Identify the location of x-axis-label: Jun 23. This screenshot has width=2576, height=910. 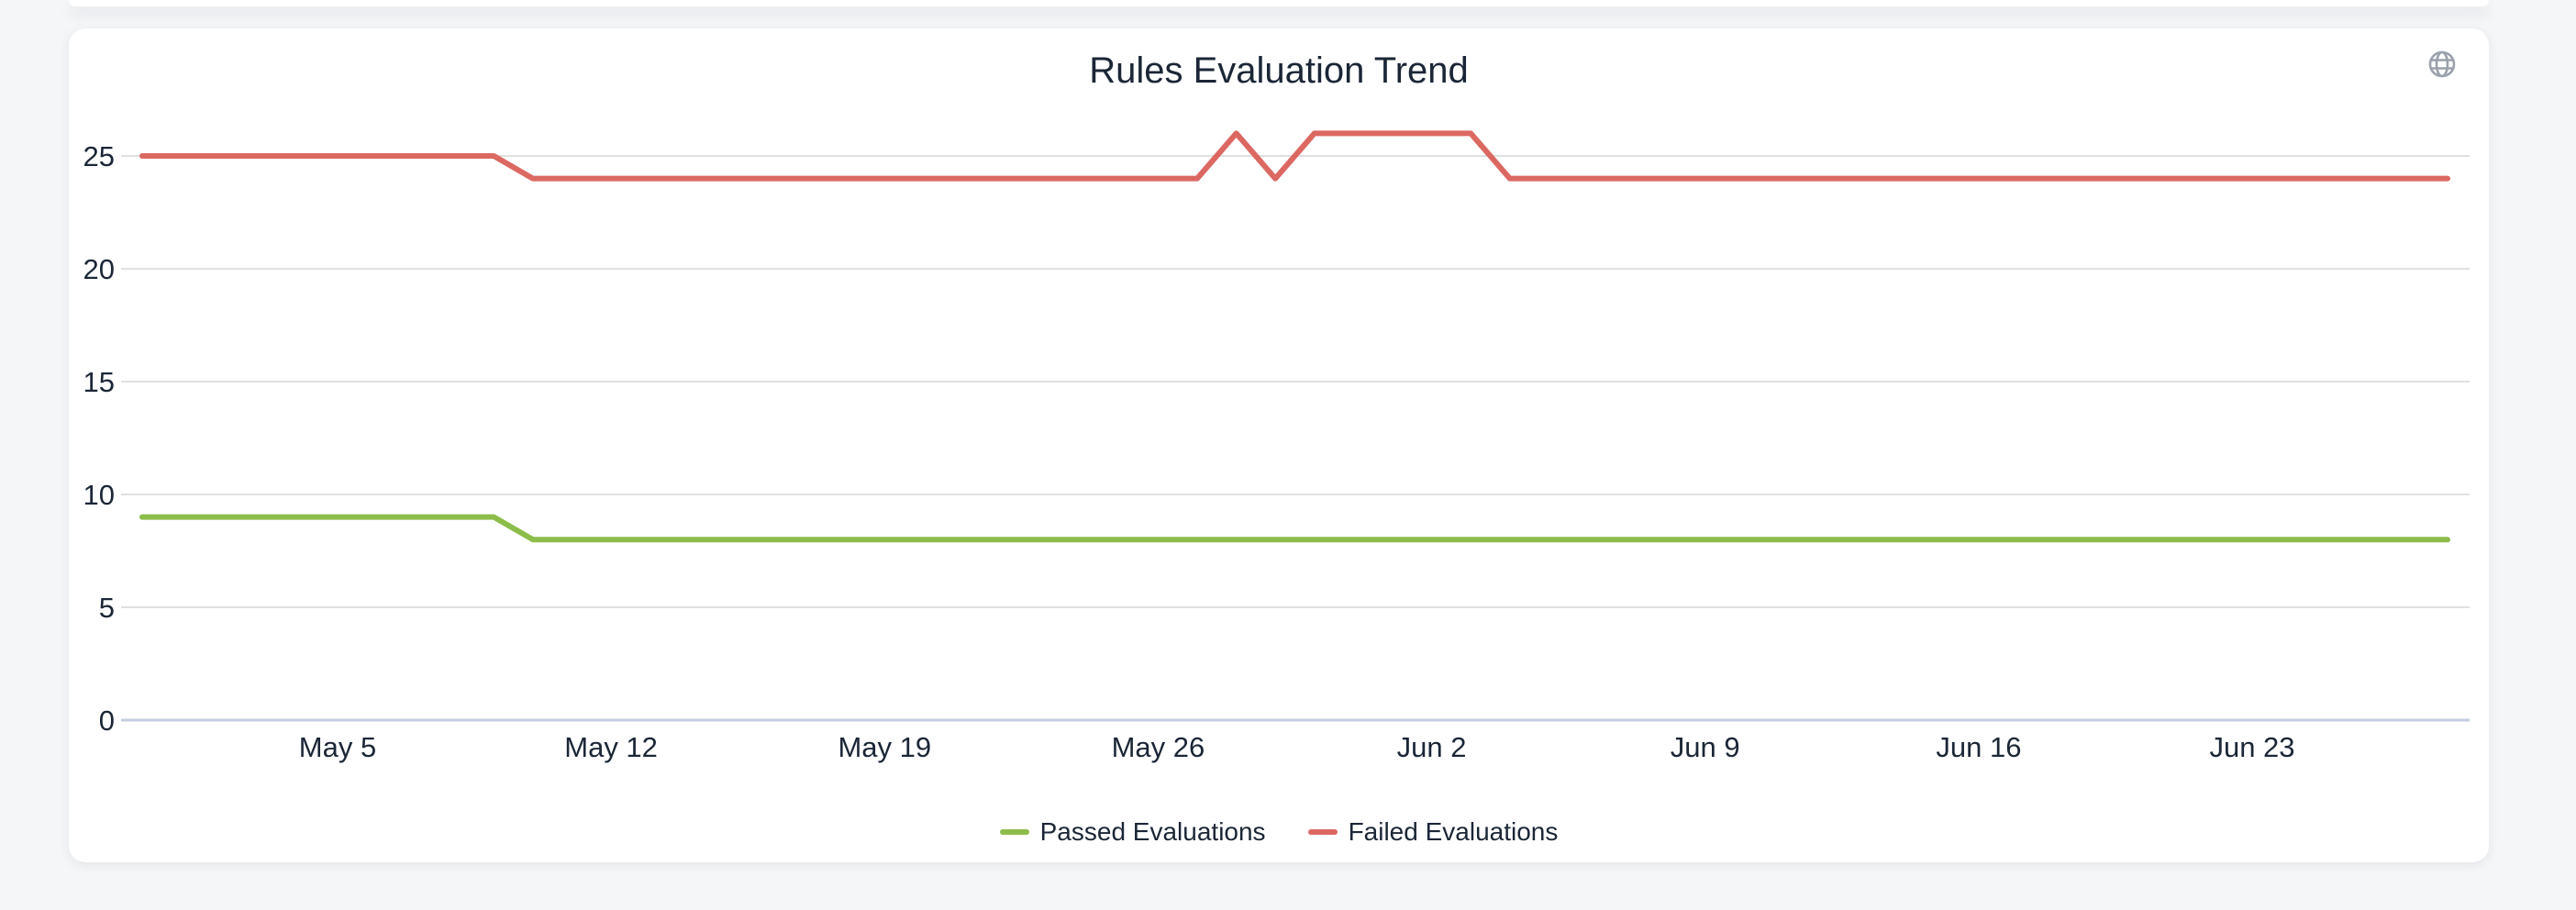
(2251, 747).